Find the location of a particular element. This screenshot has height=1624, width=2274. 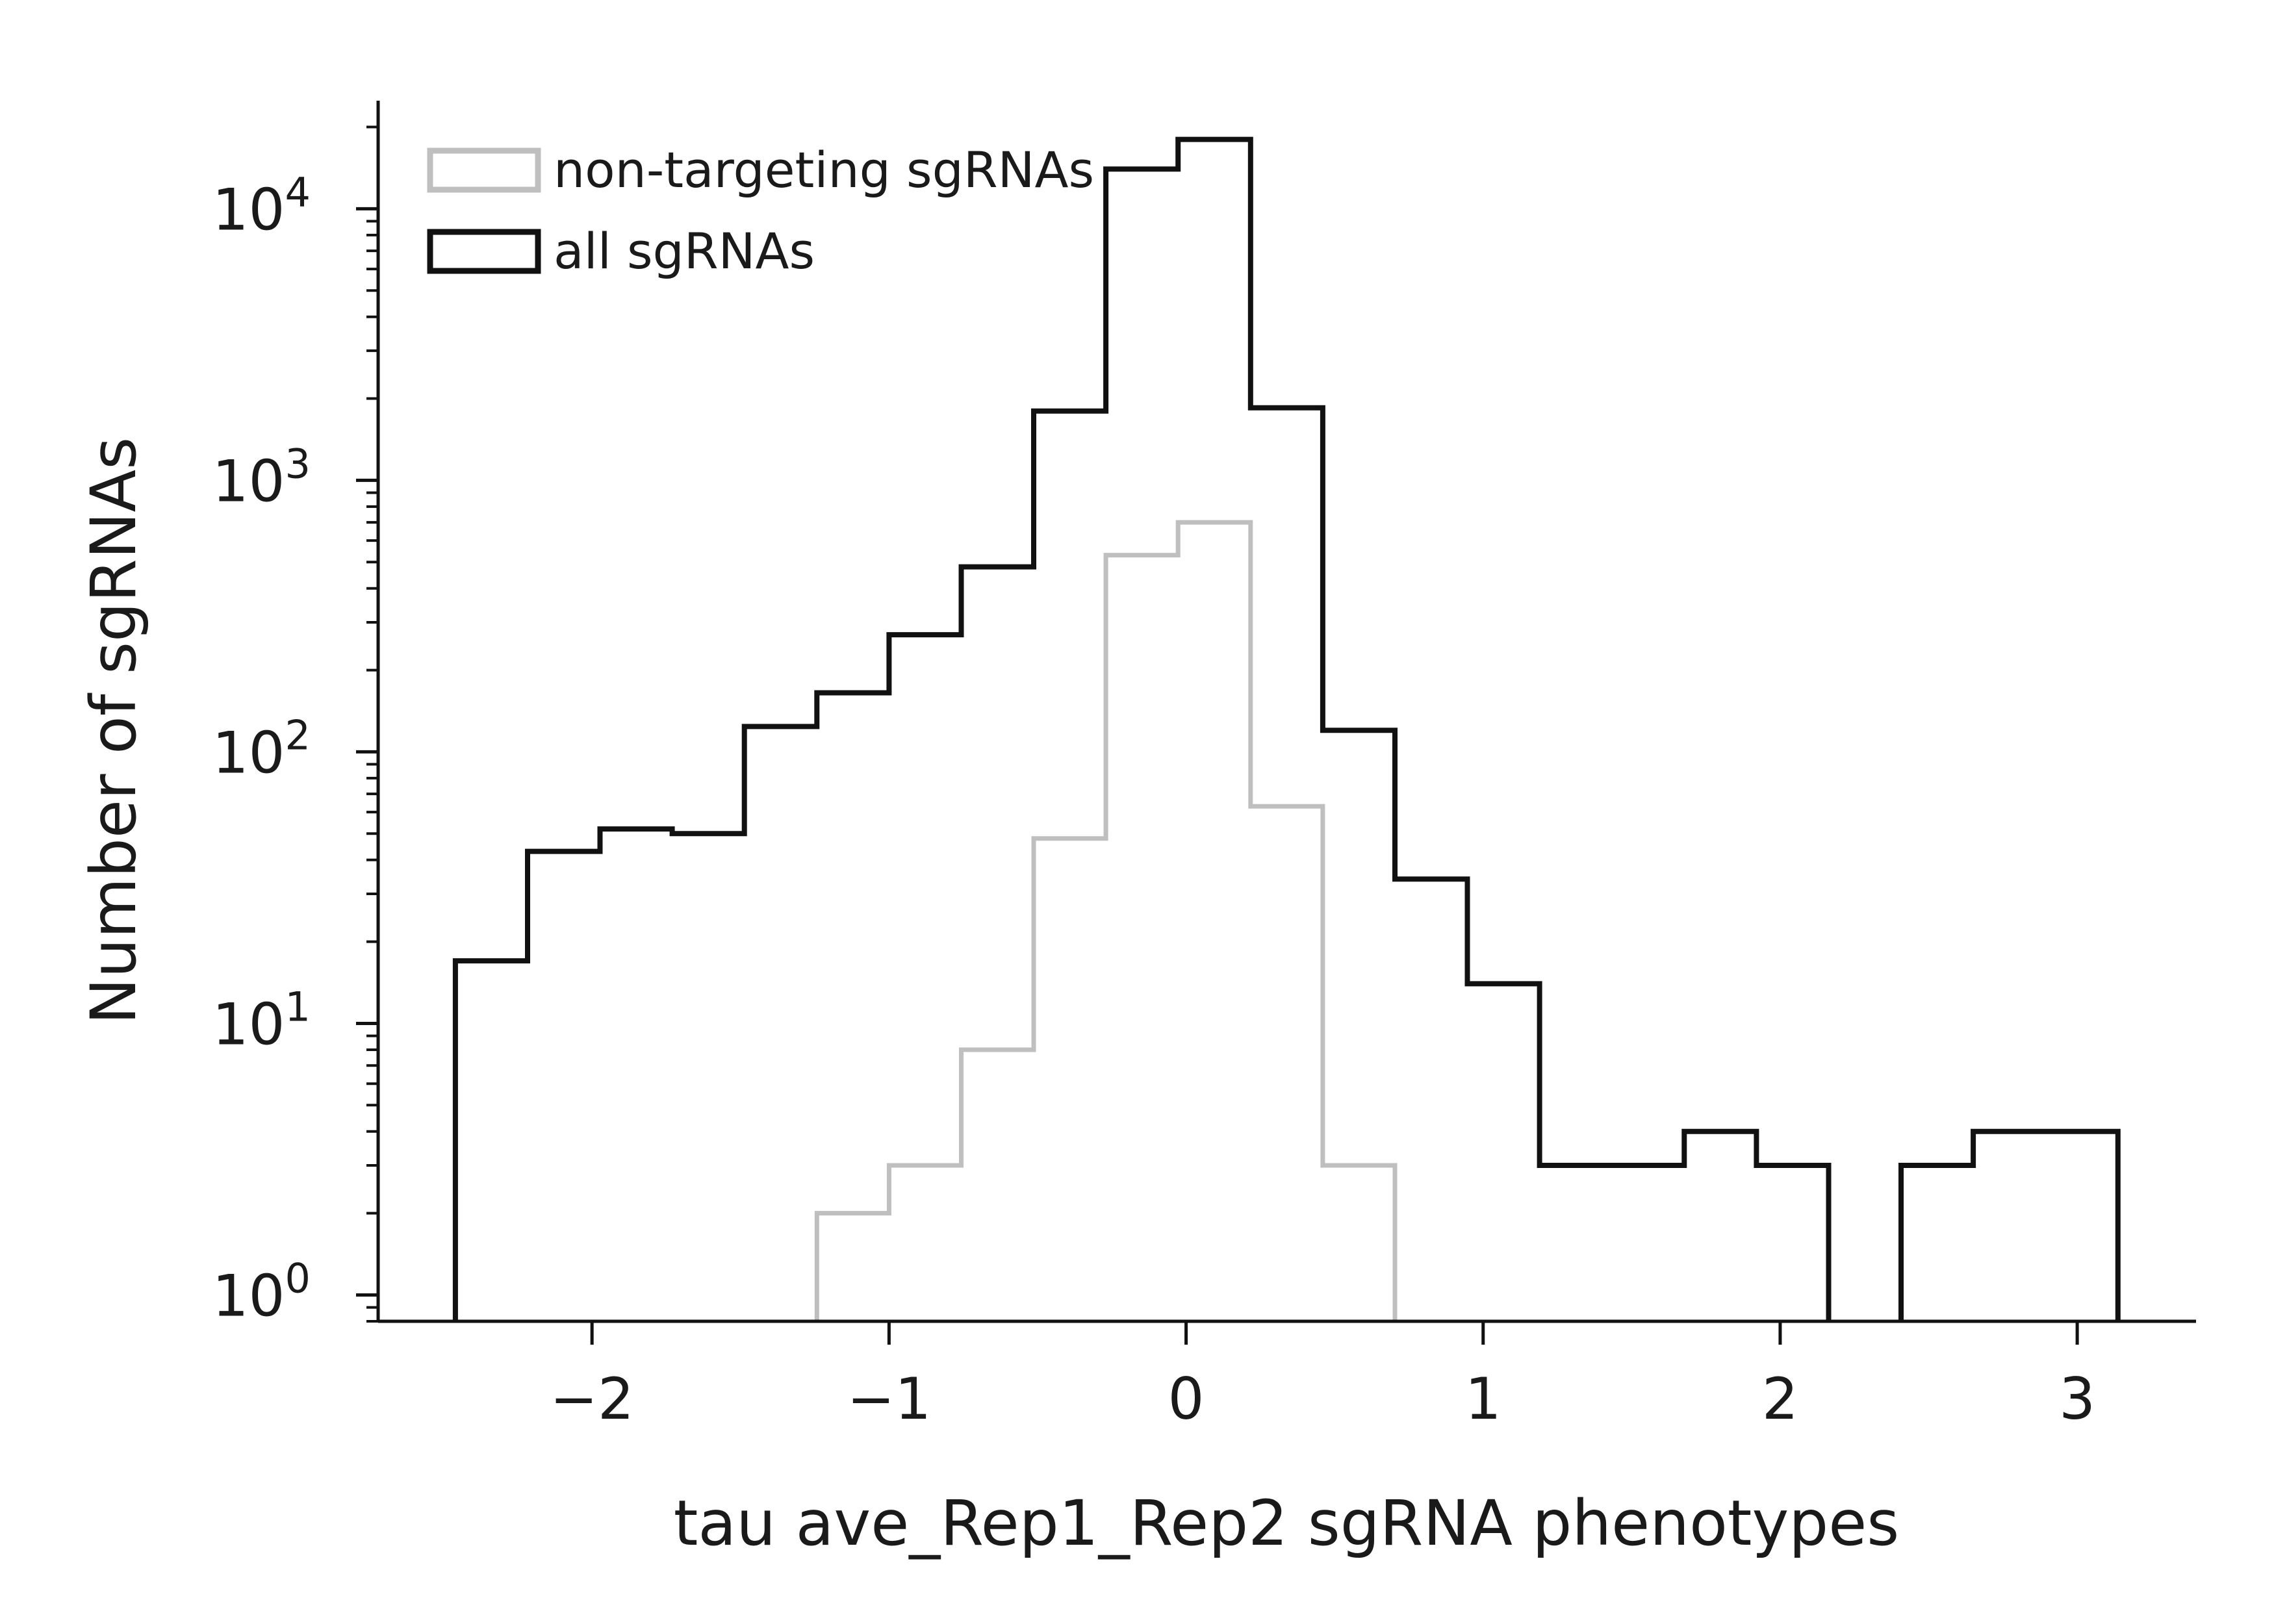

legend: non-targeting sgRNAs all sgRNAs is located at coordinates (760, 210).